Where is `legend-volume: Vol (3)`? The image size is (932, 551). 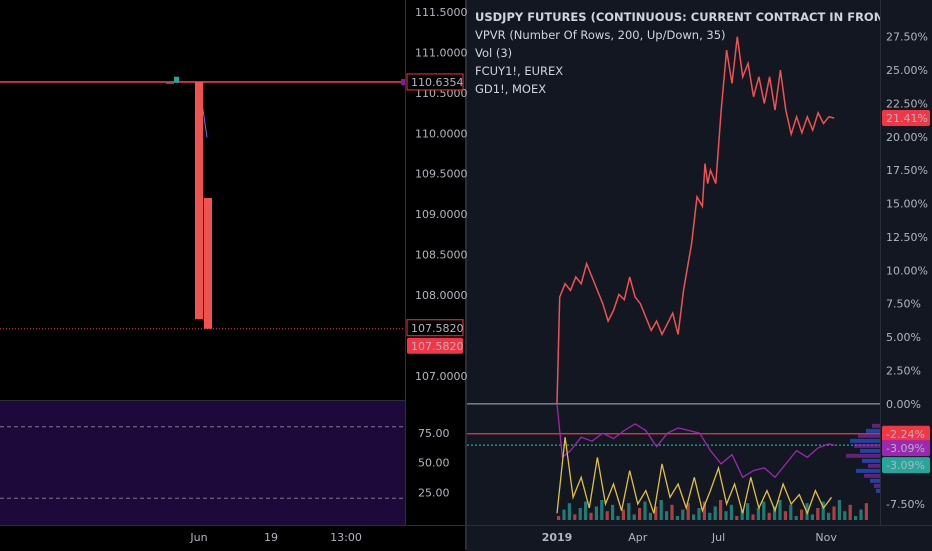 legend-volume: Vol (3) is located at coordinates (494, 53).